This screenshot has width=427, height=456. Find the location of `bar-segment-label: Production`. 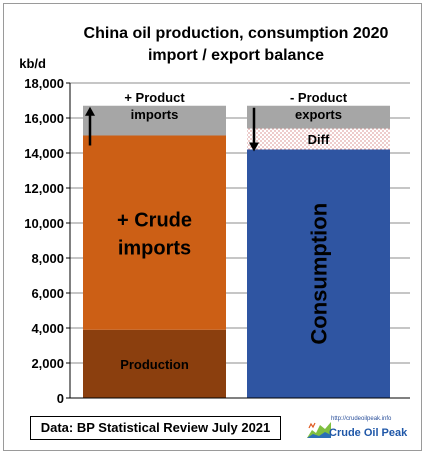

bar-segment-label: Production is located at coordinates (154, 364).